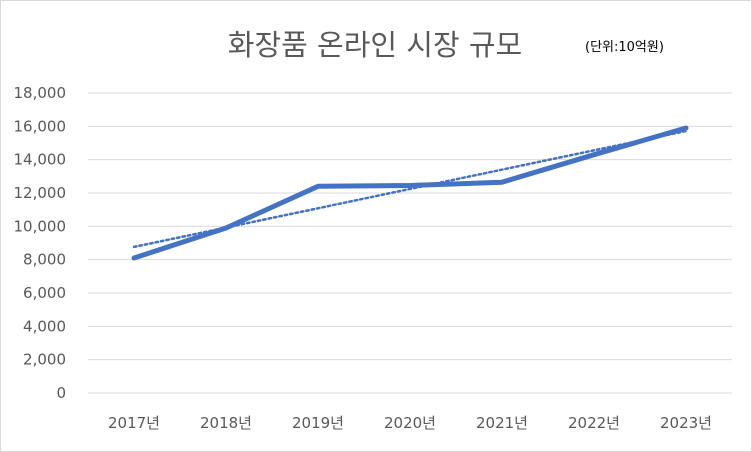 The height and width of the screenshot is (452, 752). Describe the element at coordinates (40, 93) in the screenshot. I see `y-tick-label: 18,000` at that location.